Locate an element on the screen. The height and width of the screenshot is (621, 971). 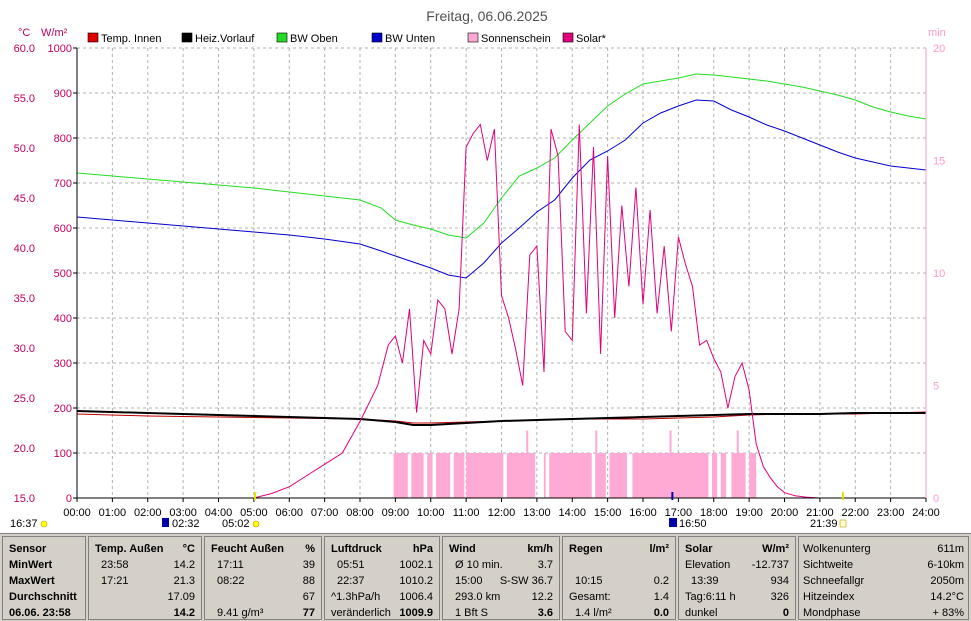
solar-unit: W/m² is located at coordinates (775, 549).